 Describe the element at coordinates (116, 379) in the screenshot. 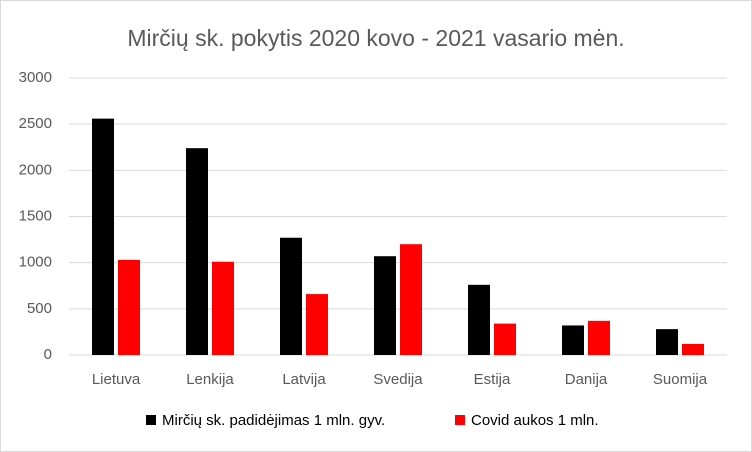

I see `x-tick-label: Lietuva` at that location.